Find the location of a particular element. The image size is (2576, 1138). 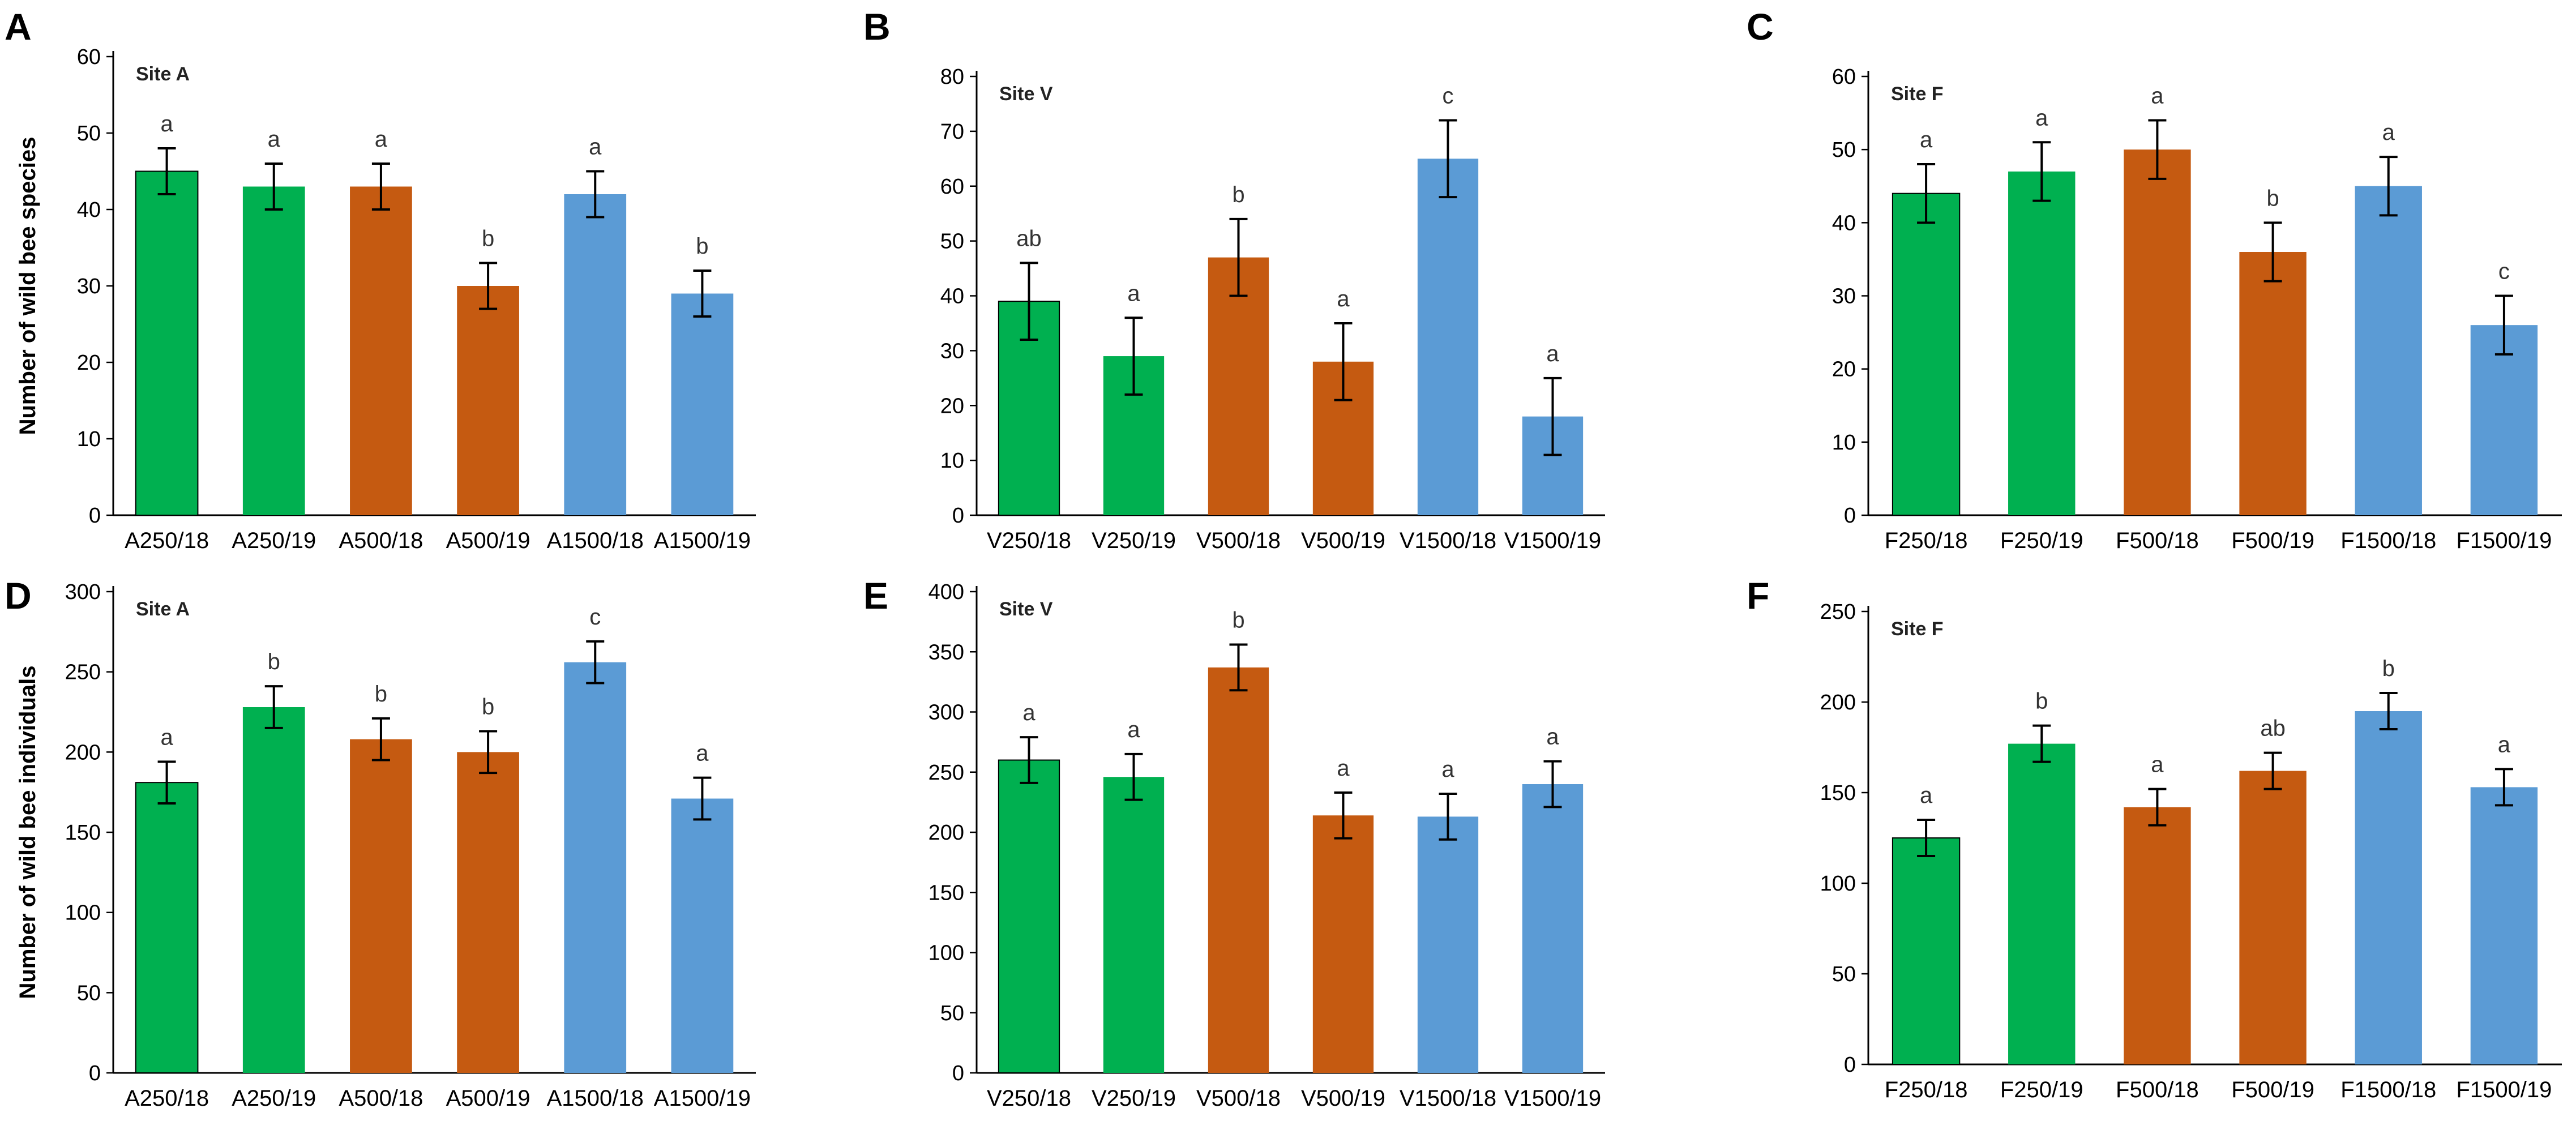

bar-F500/18 is located at coordinates (2157, 332).